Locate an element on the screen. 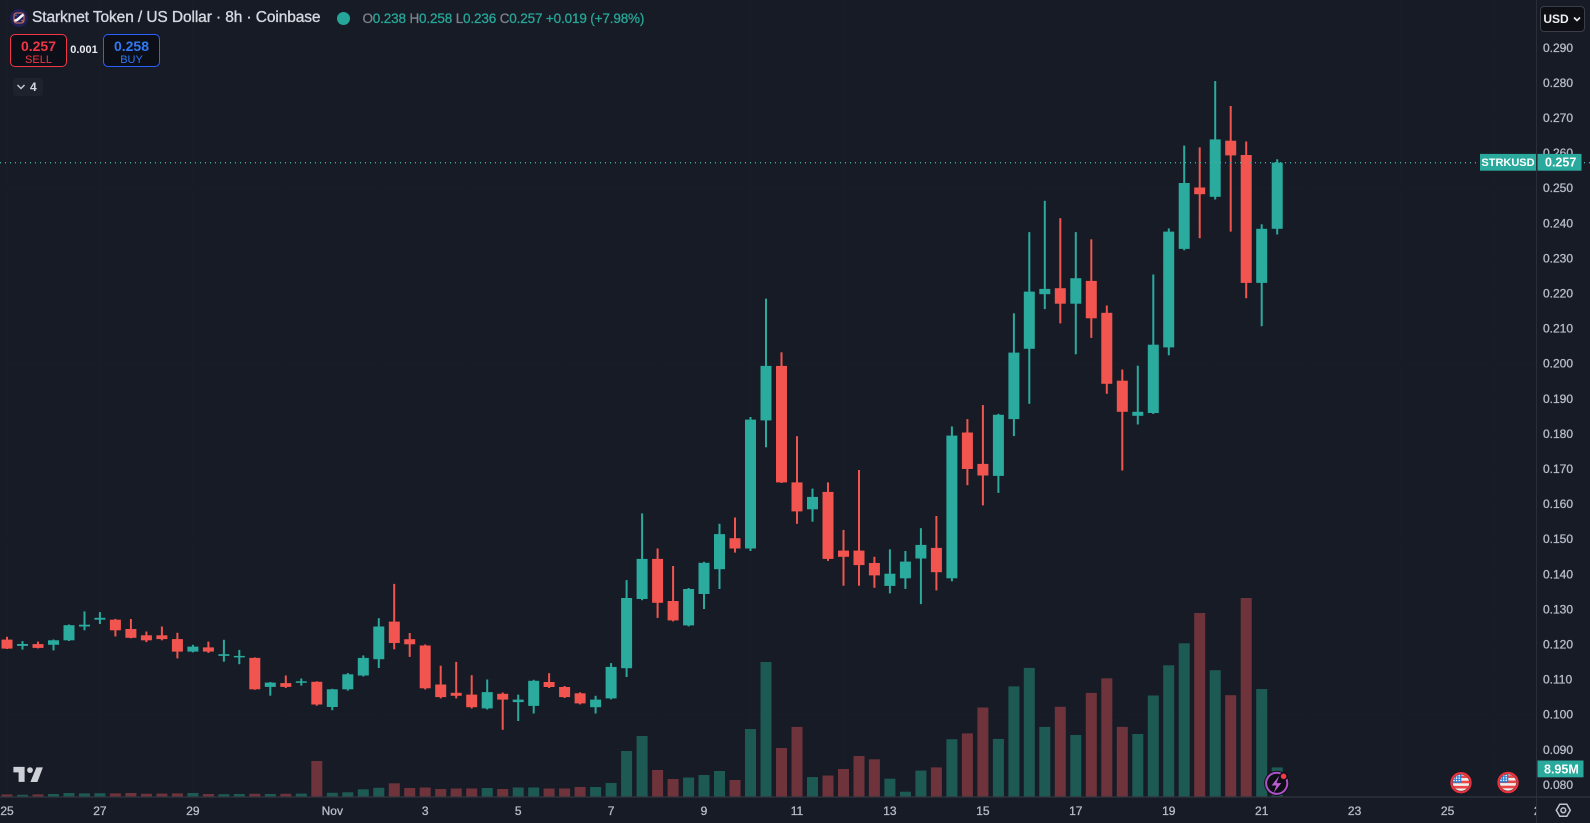 The width and height of the screenshot is (1590, 823). svg-text: 0.110 is located at coordinates (1557, 680).